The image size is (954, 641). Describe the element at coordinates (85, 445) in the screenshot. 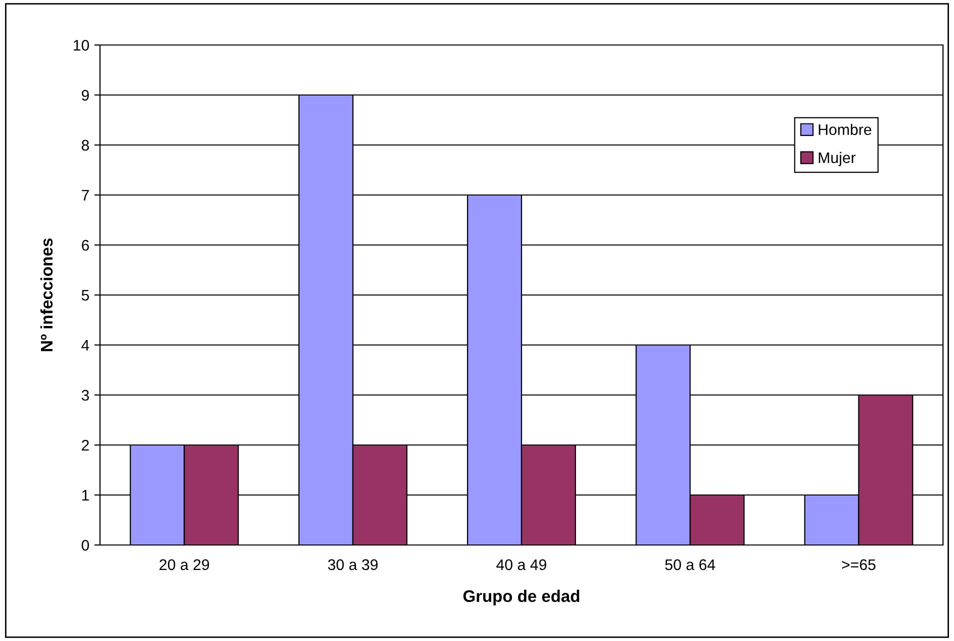

I see `y-tick-label: 2` at that location.